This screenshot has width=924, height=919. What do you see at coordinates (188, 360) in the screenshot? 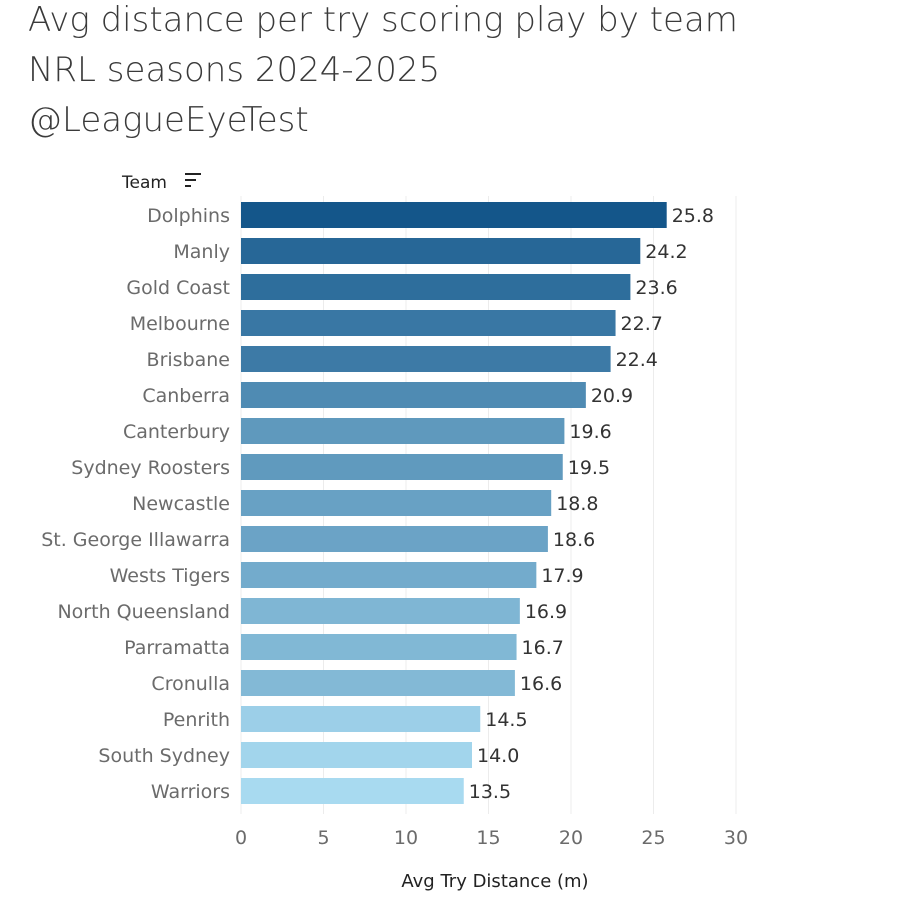
I see `team-label: Brisbane` at bounding box center [188, 360].